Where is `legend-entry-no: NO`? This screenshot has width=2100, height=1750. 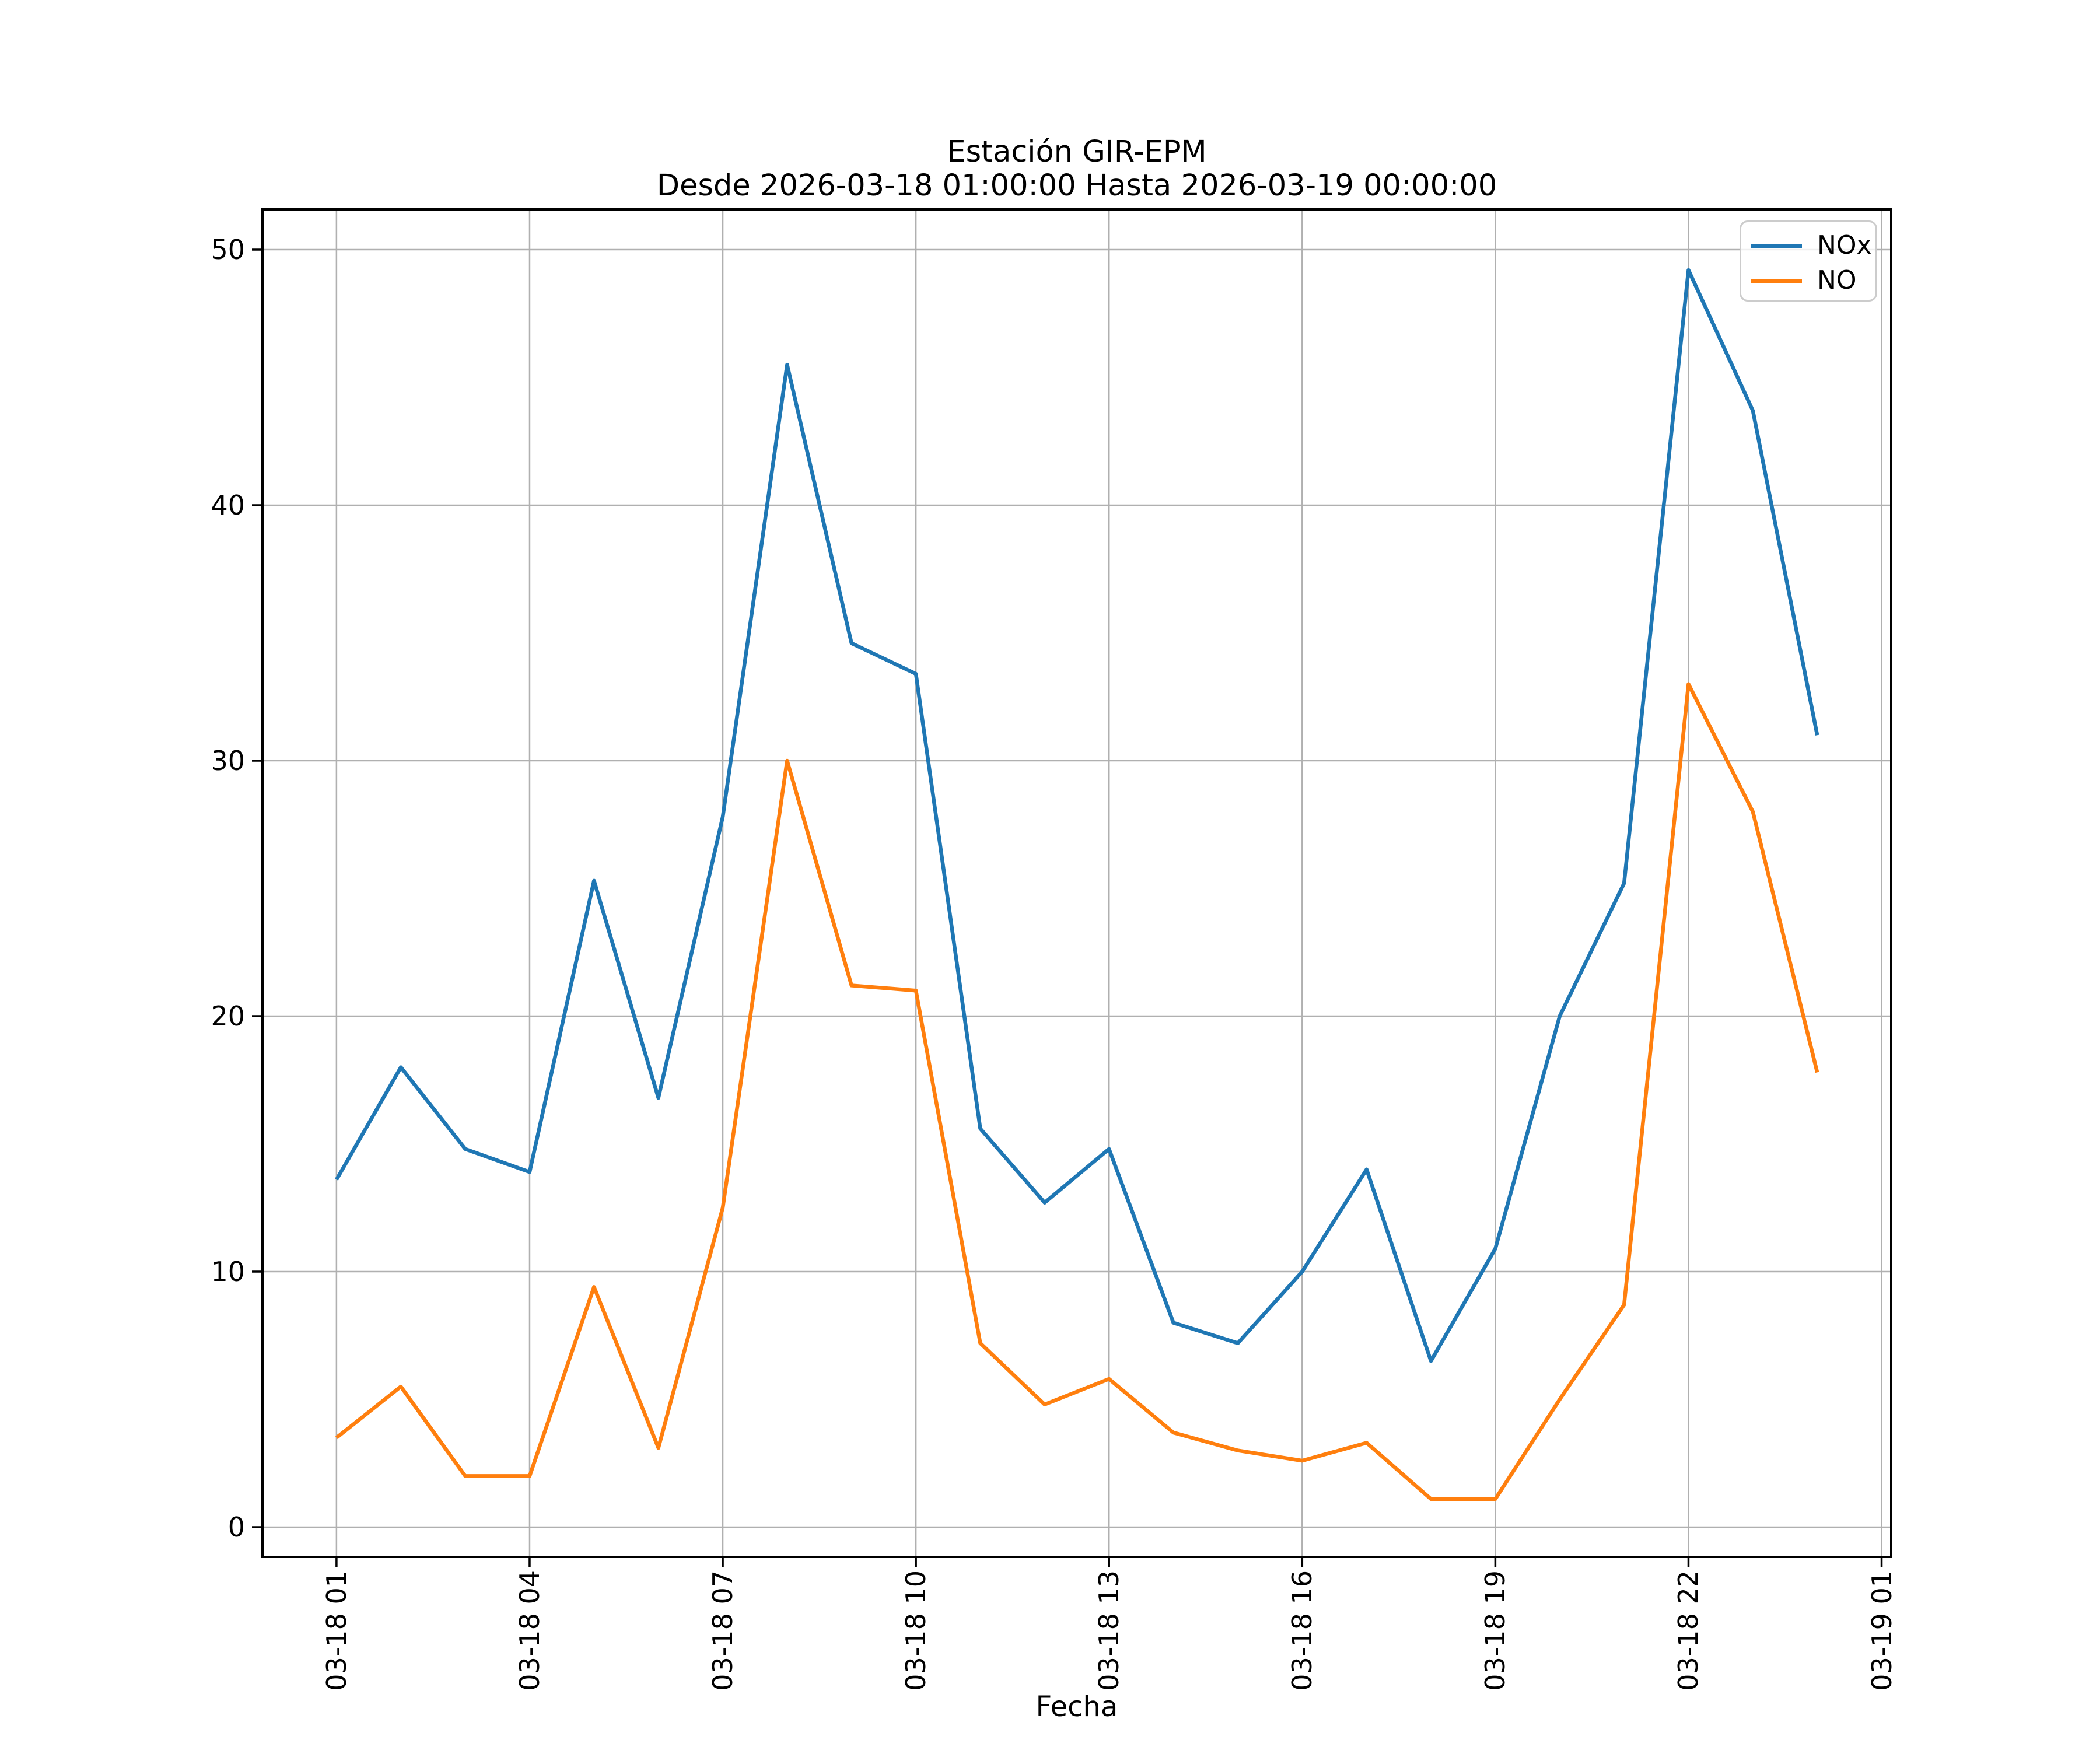 legend-entry-no: NO is located at coordinates (1808, 280).